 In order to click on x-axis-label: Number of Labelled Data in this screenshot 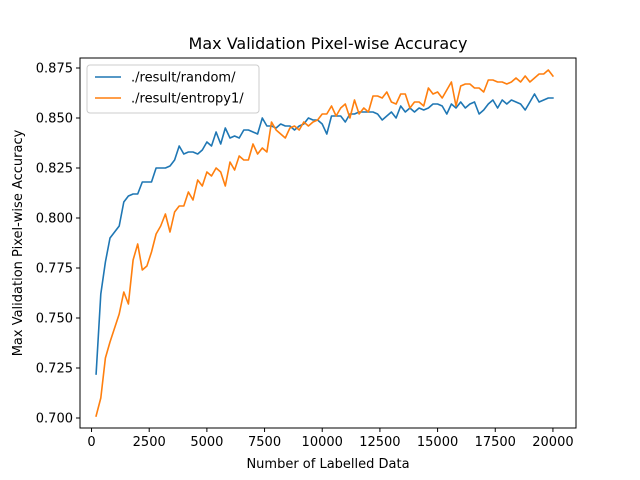, I will do `click(327, 464)`.